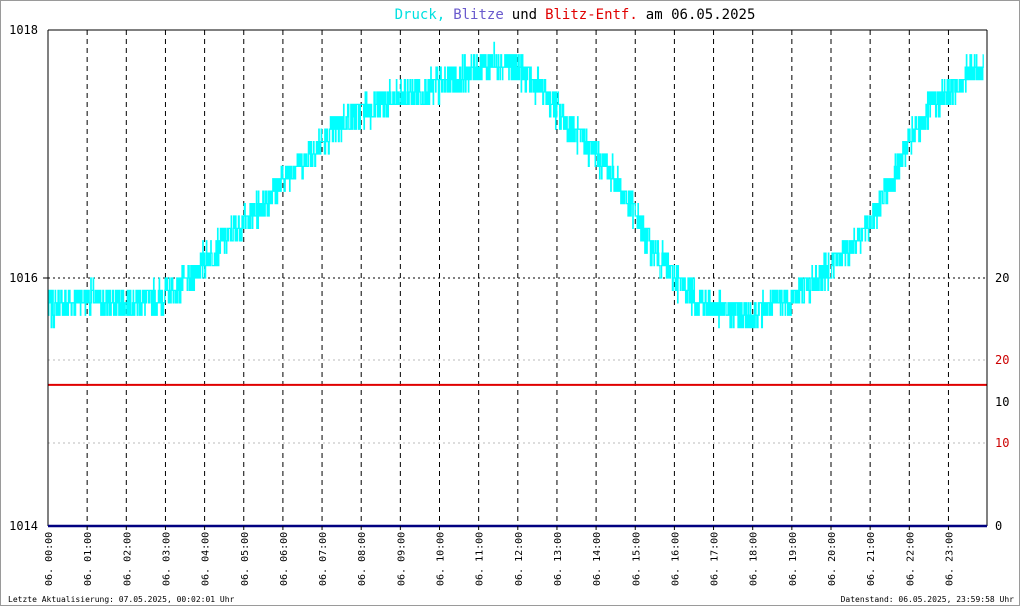 This screenshot has width=1020, height=606. Describe the element at coordinates (206, 559) in the screenshot. I see `x-axis-tick-label: 06. 04:00` at that location.